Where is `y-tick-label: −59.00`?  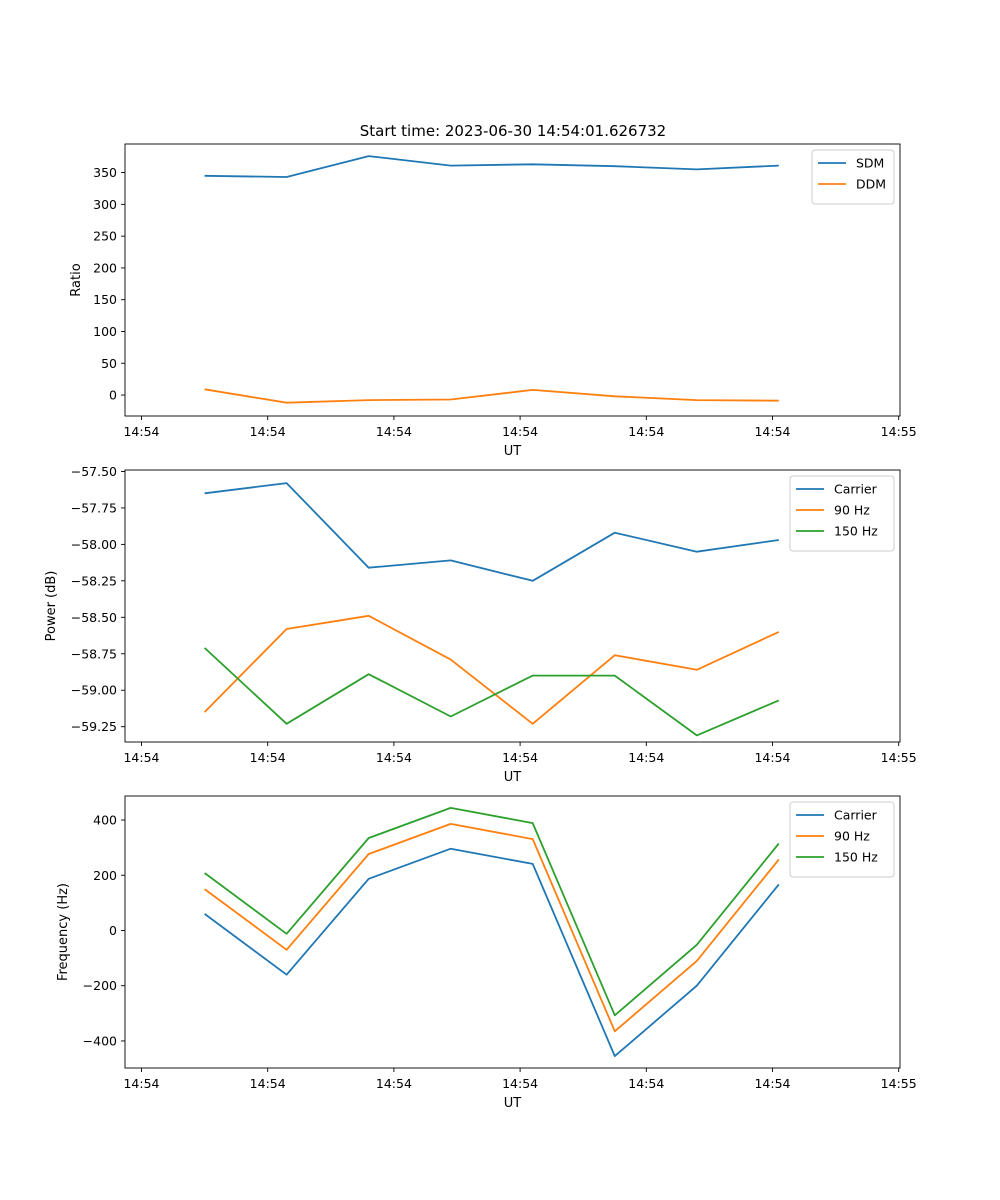
y-tick-label: −59.00 is located at coordinates (94, 690).